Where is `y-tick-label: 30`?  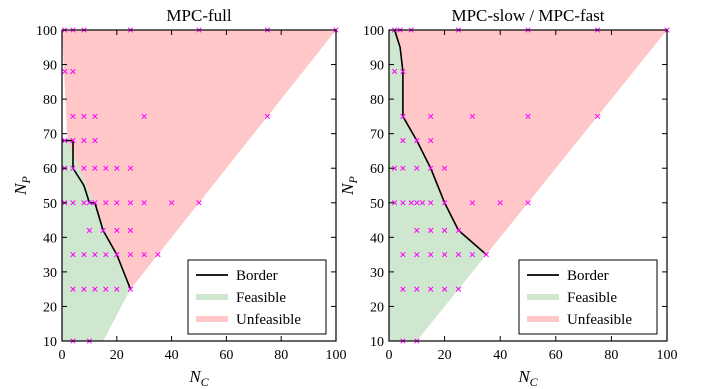
y-tick-label: 30 is located at coordinates (50, 273).